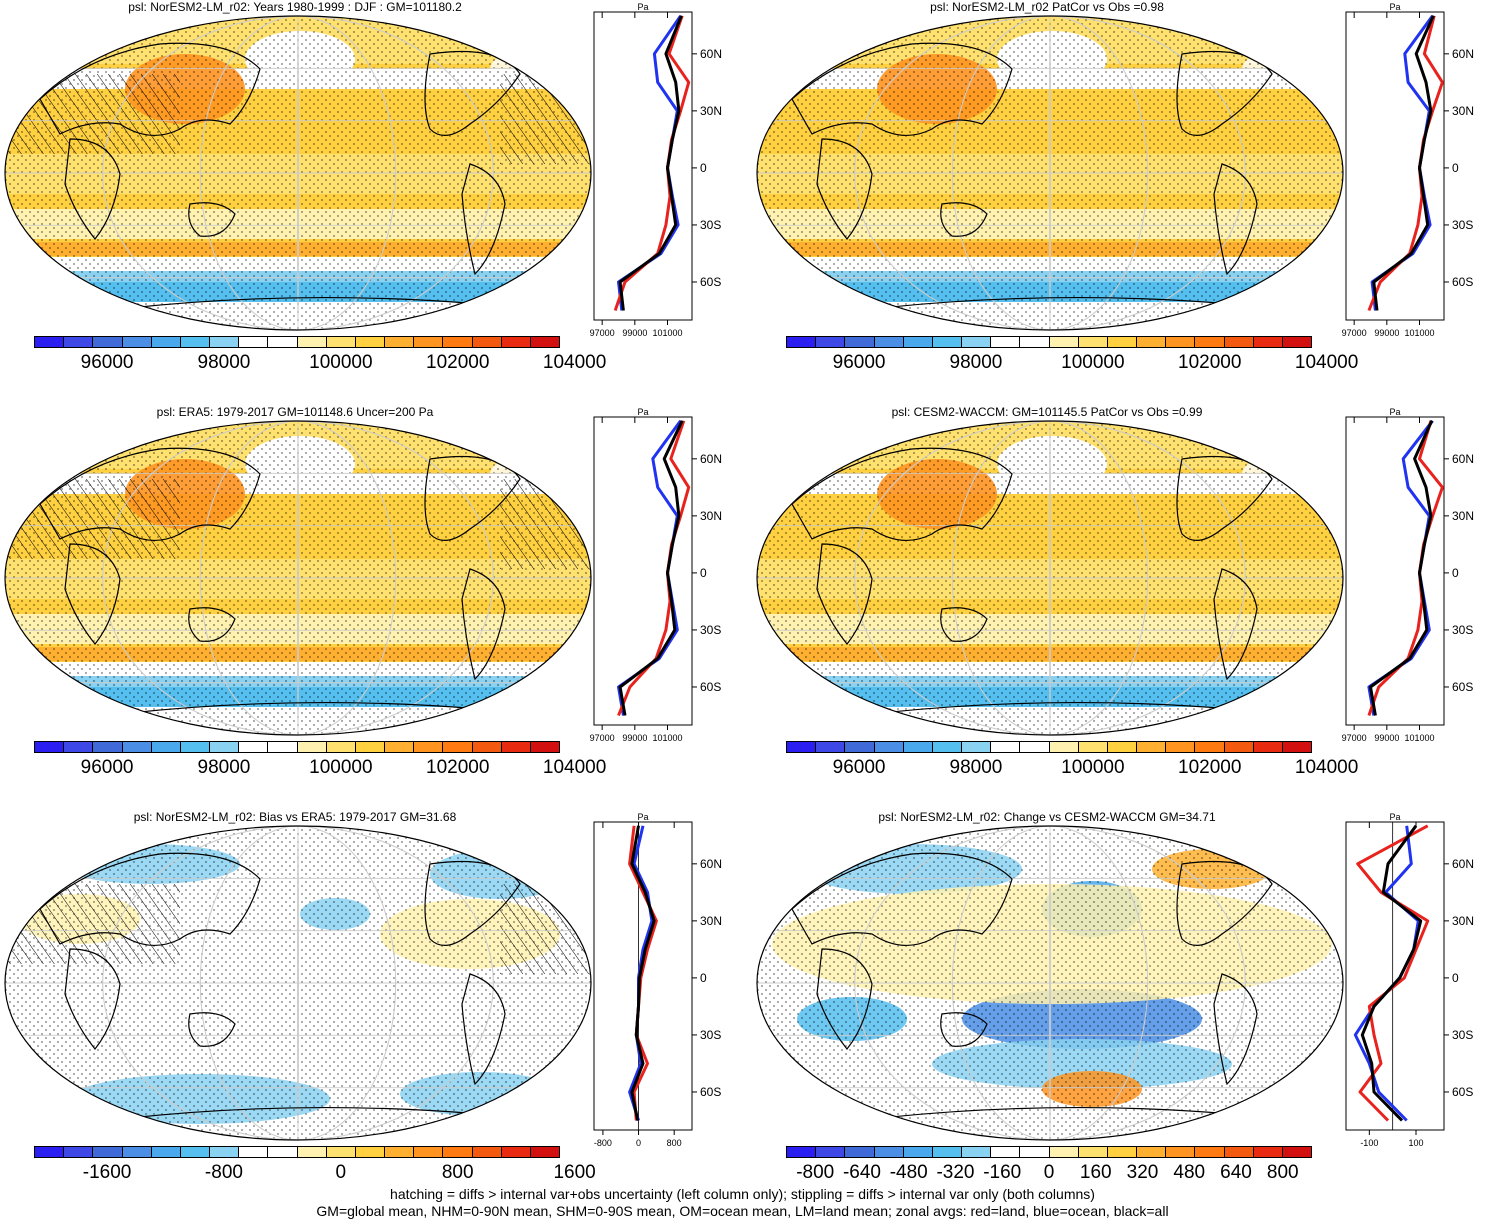  I want to click on colorbar-label: 102000, so click(458, 362).